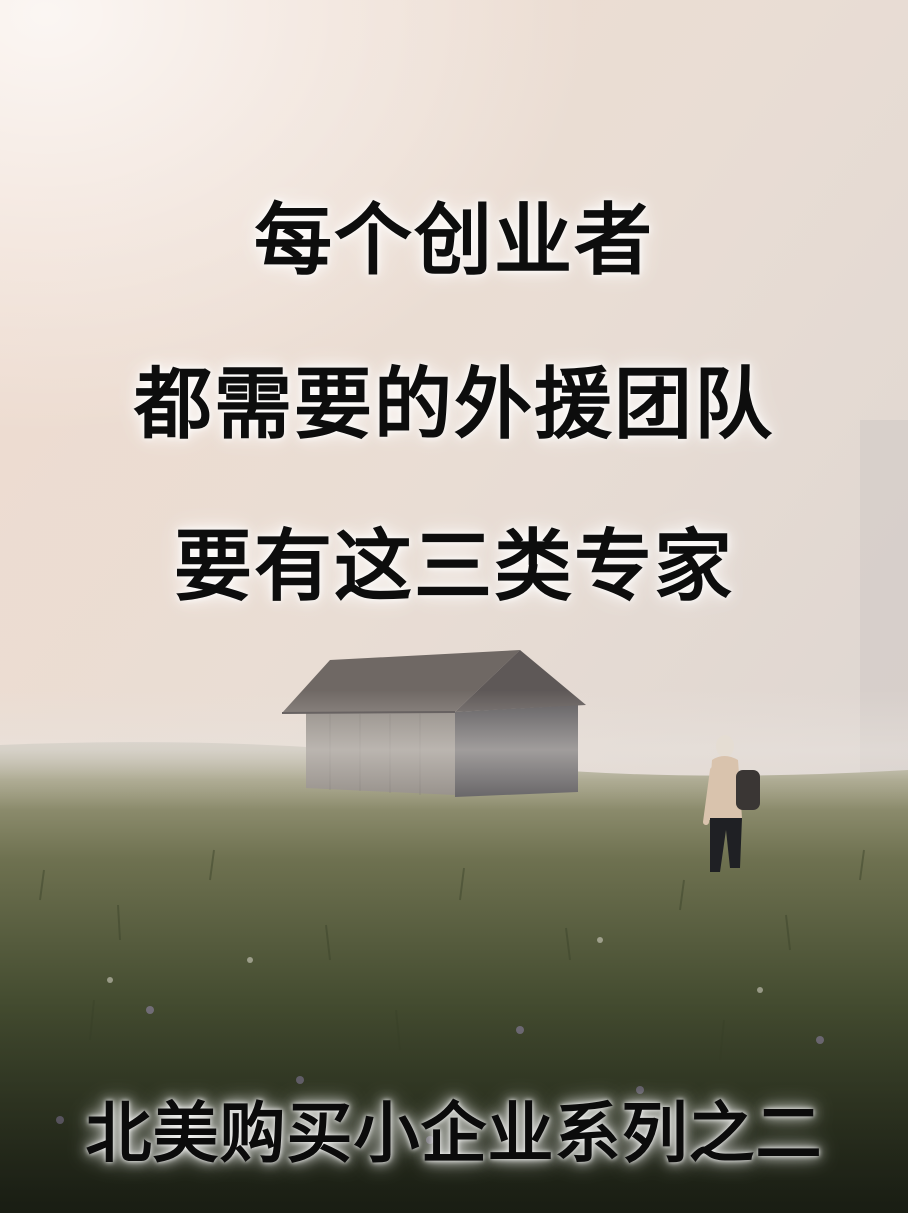 The height and width of the screenshot is (1213, 908). I want to click on hiker-icon, so click(731, 803).